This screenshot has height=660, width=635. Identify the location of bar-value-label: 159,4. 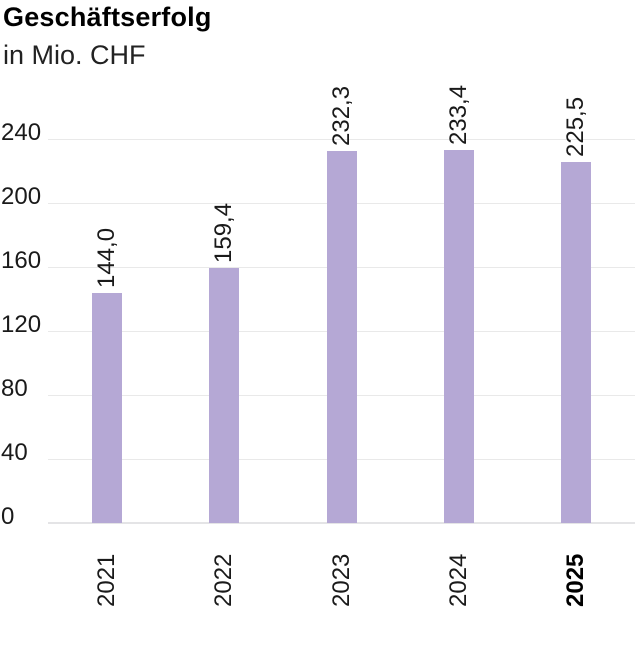
(224, 232).